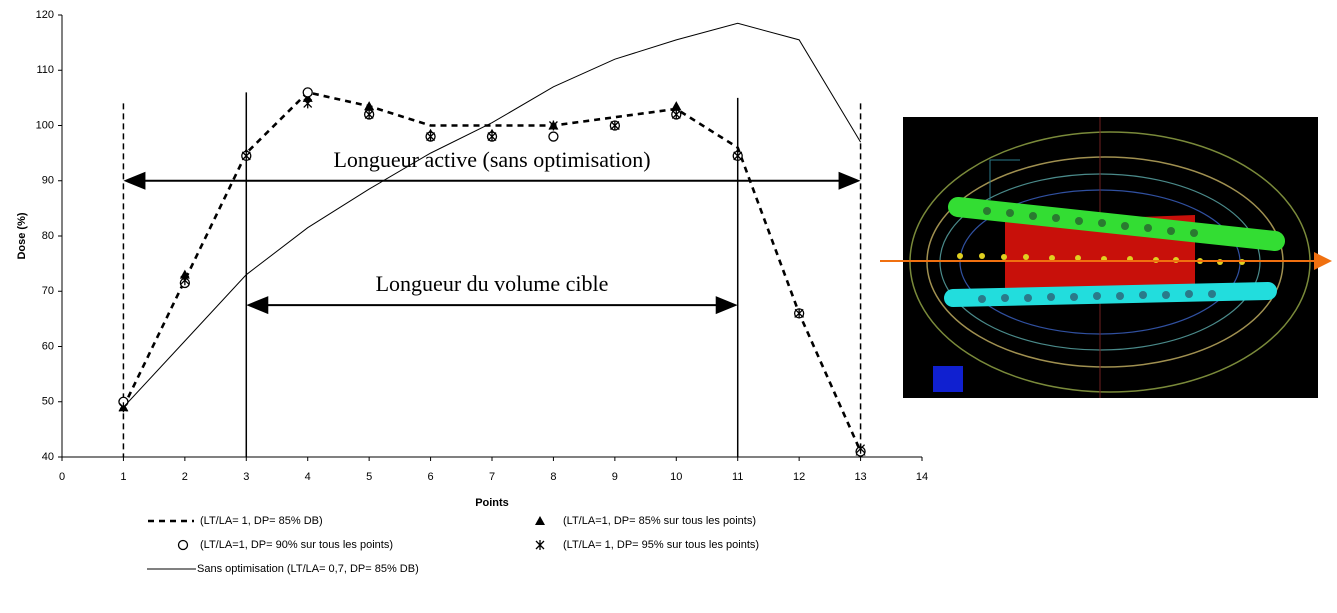 The width and height of the screenshot is (1337, 613). What do you see at coordinates (308, 477) in the screenshot?
I see `x-tick-label: 4` at bounding box center [308, 477].